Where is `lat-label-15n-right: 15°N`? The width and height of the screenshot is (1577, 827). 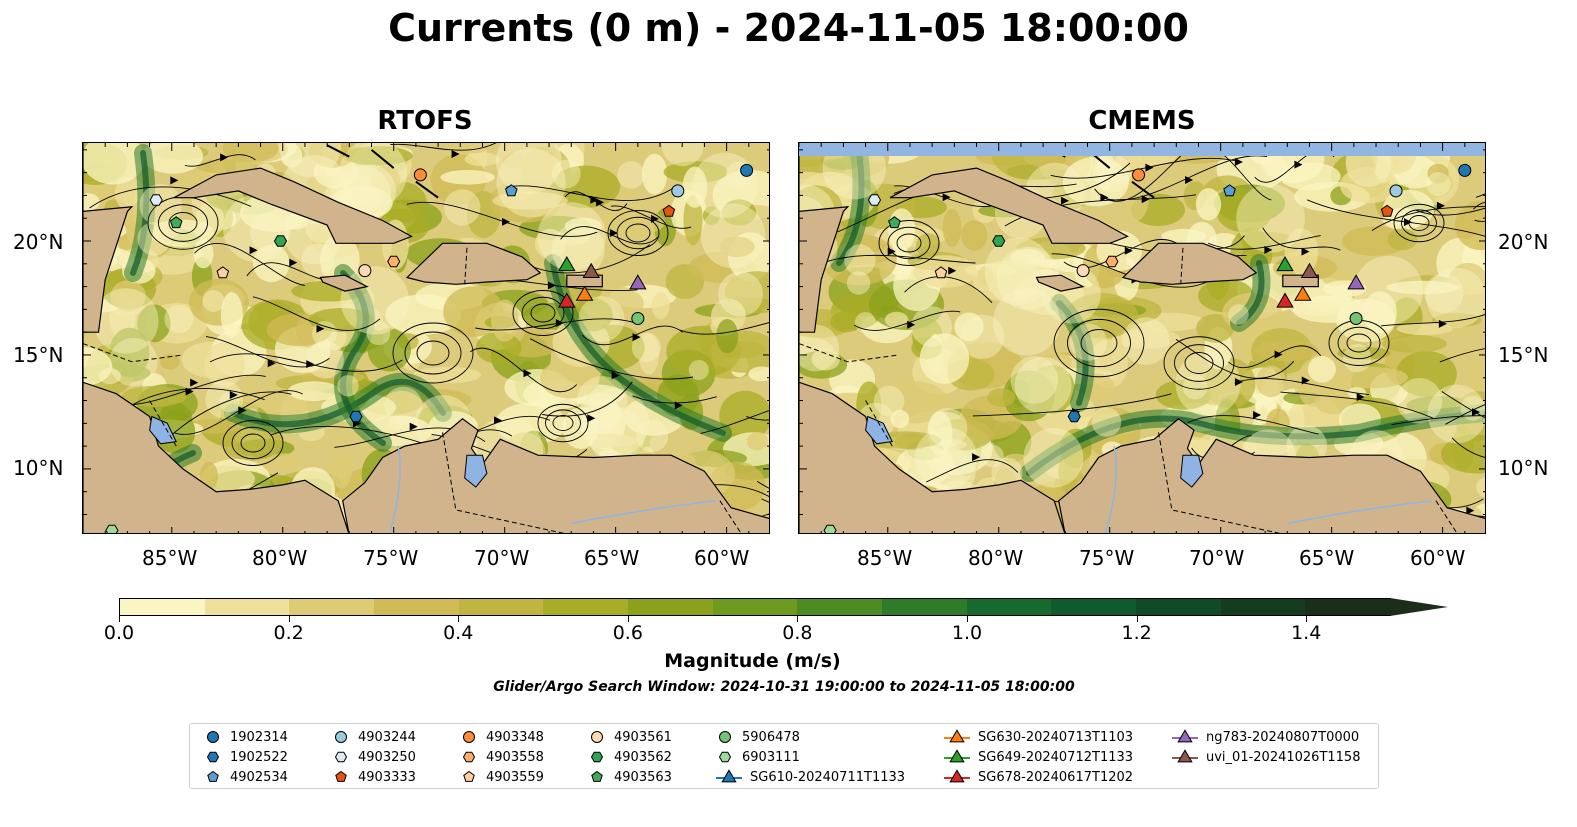 lat-label-15n-right: 15°N is located at coordinates (1523, 355).